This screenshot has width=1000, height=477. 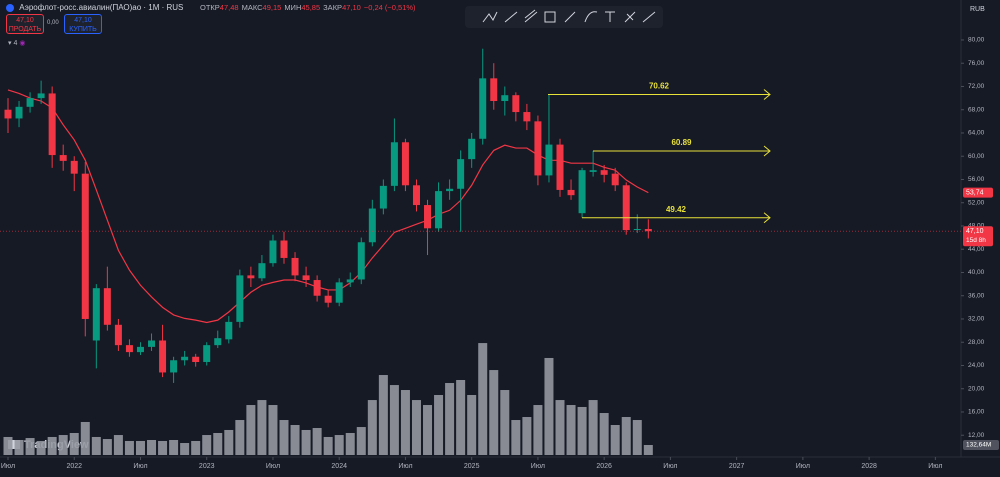 I want to click on tool-rect, so click(x=550, y=17).